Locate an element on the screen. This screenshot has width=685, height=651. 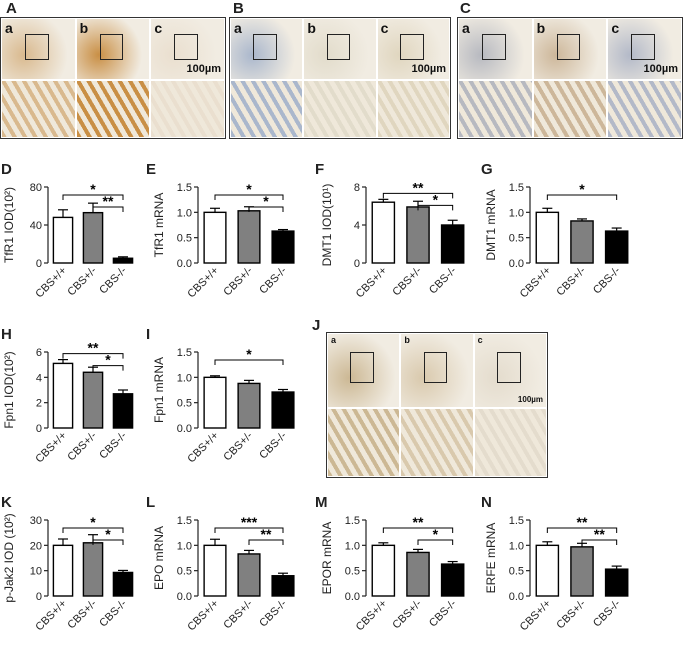
panel-label-c: C is located at coordinates (465, 8).